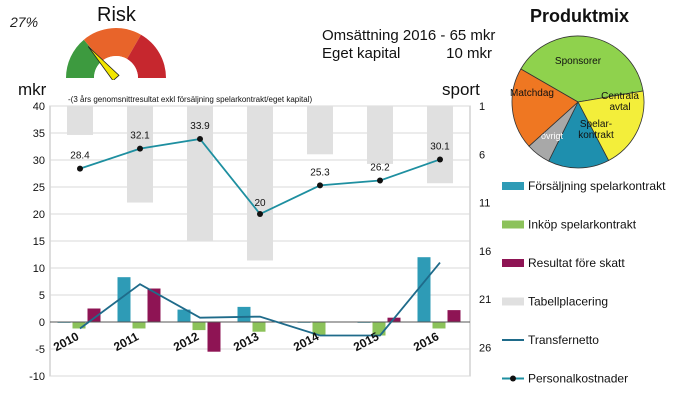 The width and height of the screenshot is (700, 400). Describe the element at coordinates (39, 107) in the screenshot. I see `y-tick-label: 40` at that location.